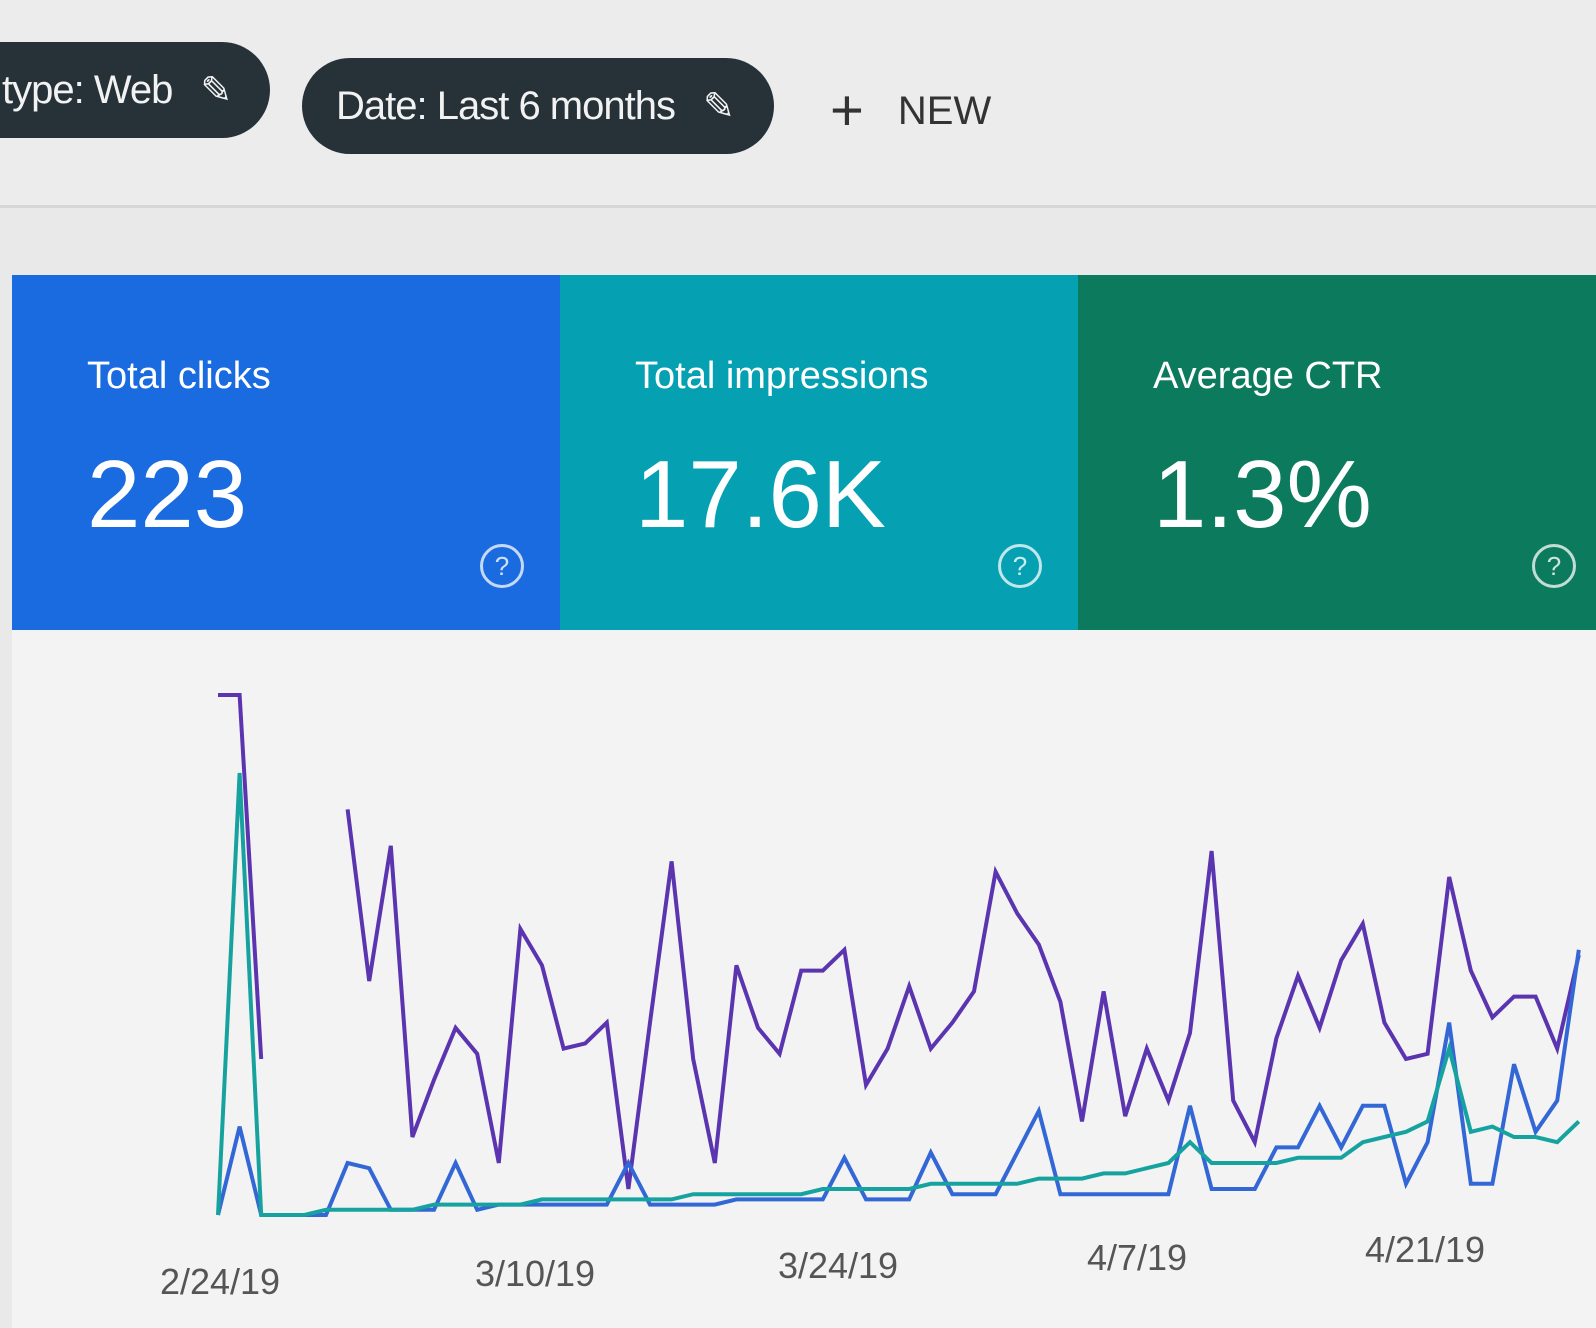  What do you see at coordinates (241, 876) in the screenshot?
I see `impressions-line` at bounding box center [241, 876].